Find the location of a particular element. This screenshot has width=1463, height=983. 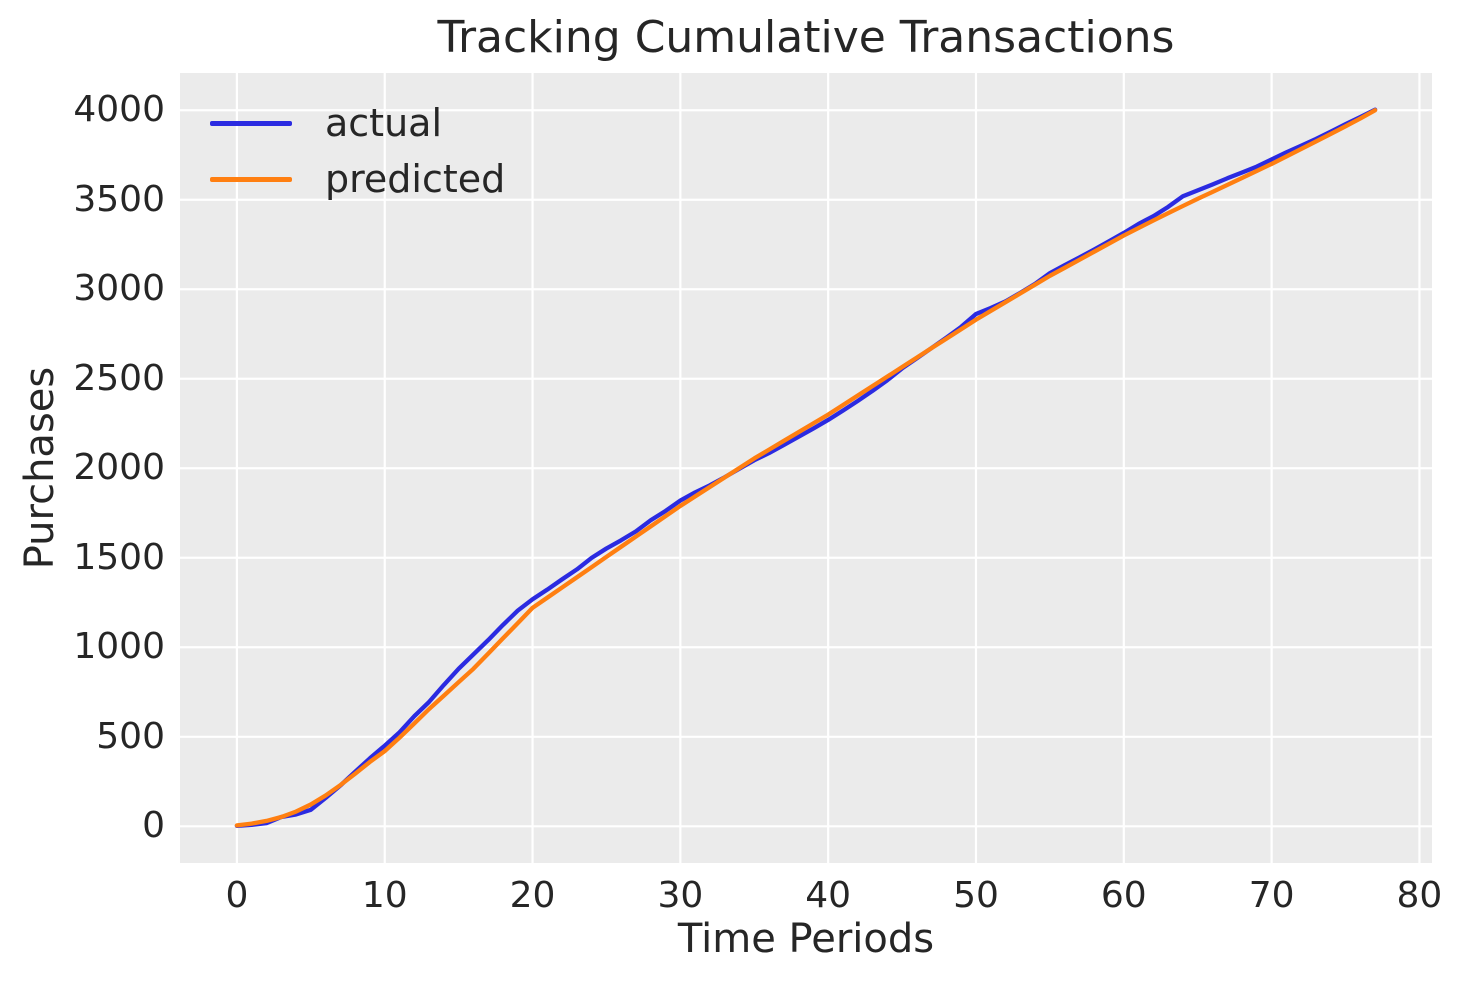

x-tick-label: 20 is located at coordinates (532, 895).